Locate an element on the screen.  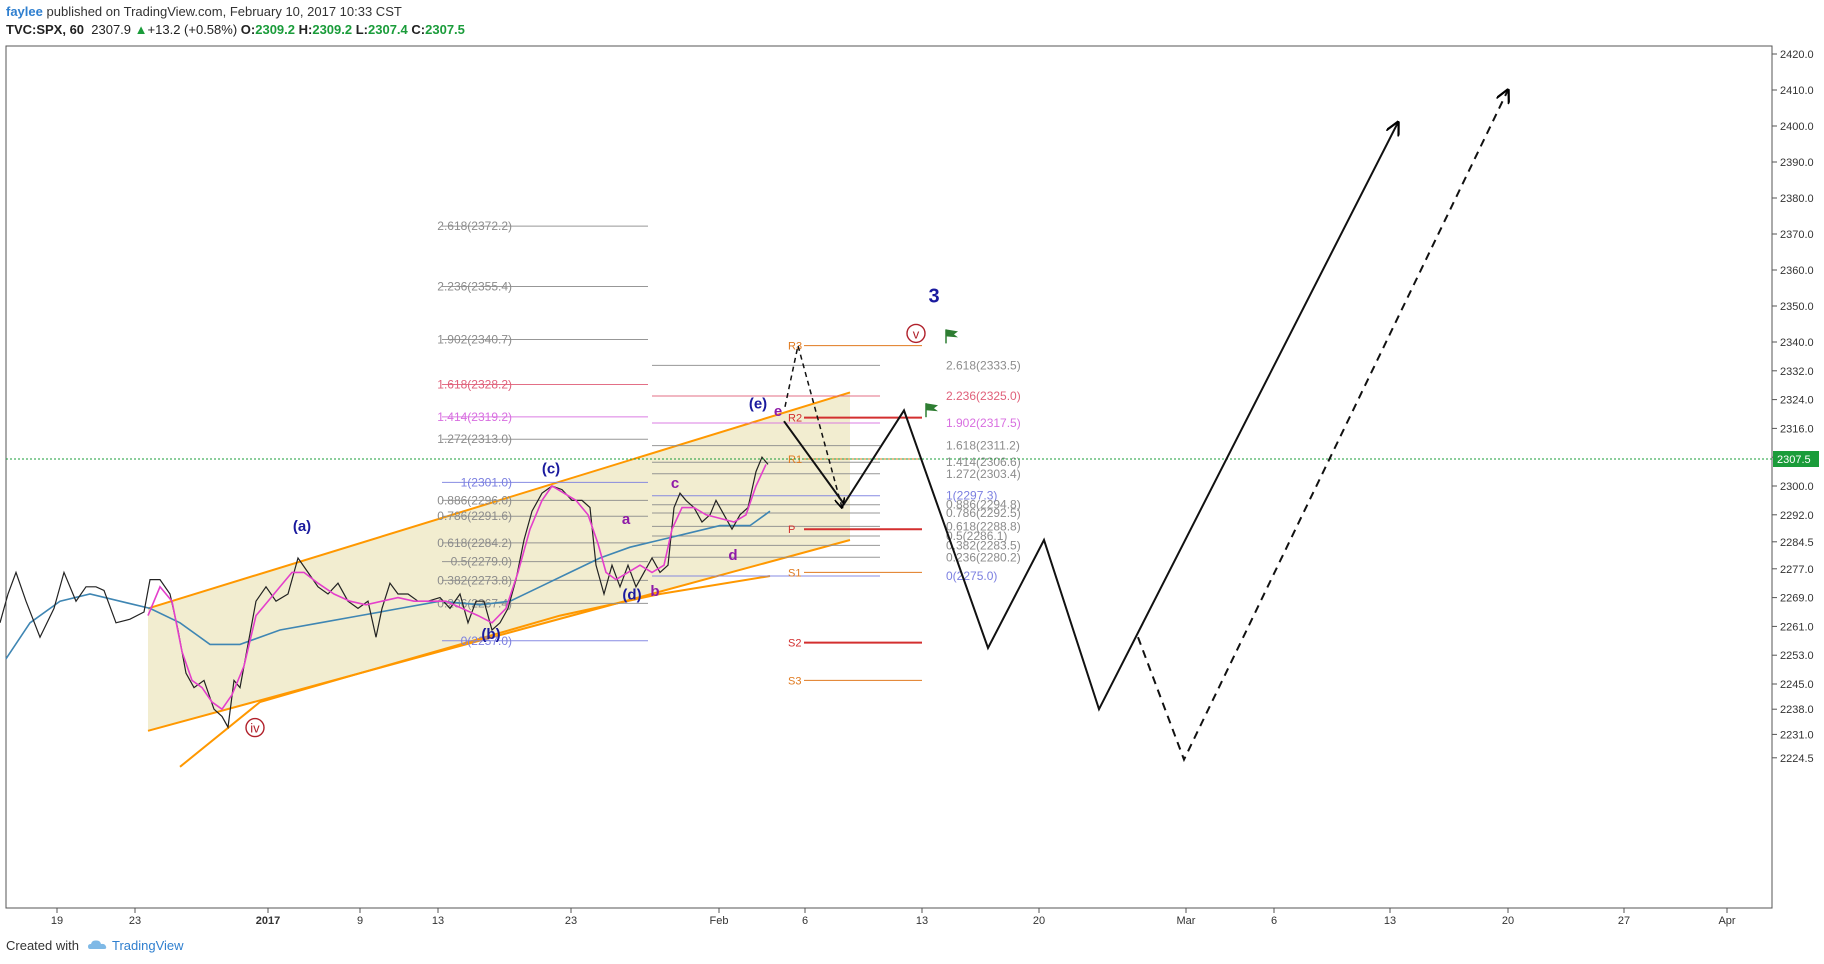
close-label: C: is located at coordinates (418, 29).